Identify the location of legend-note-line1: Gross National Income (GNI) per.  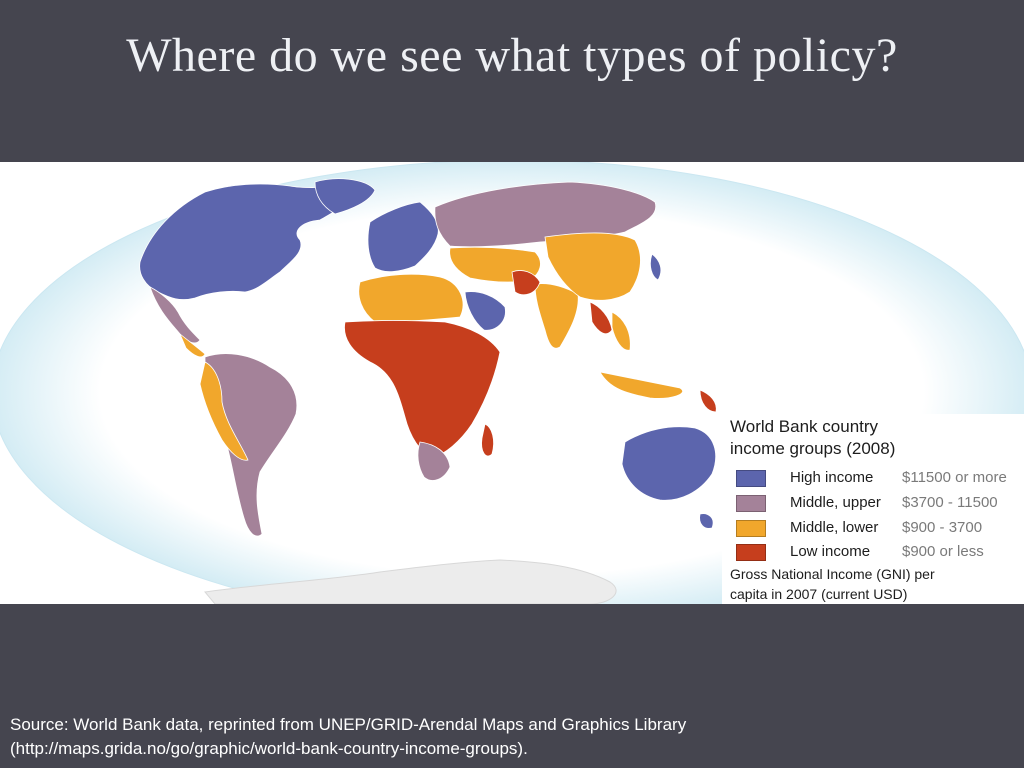
(832, 574).